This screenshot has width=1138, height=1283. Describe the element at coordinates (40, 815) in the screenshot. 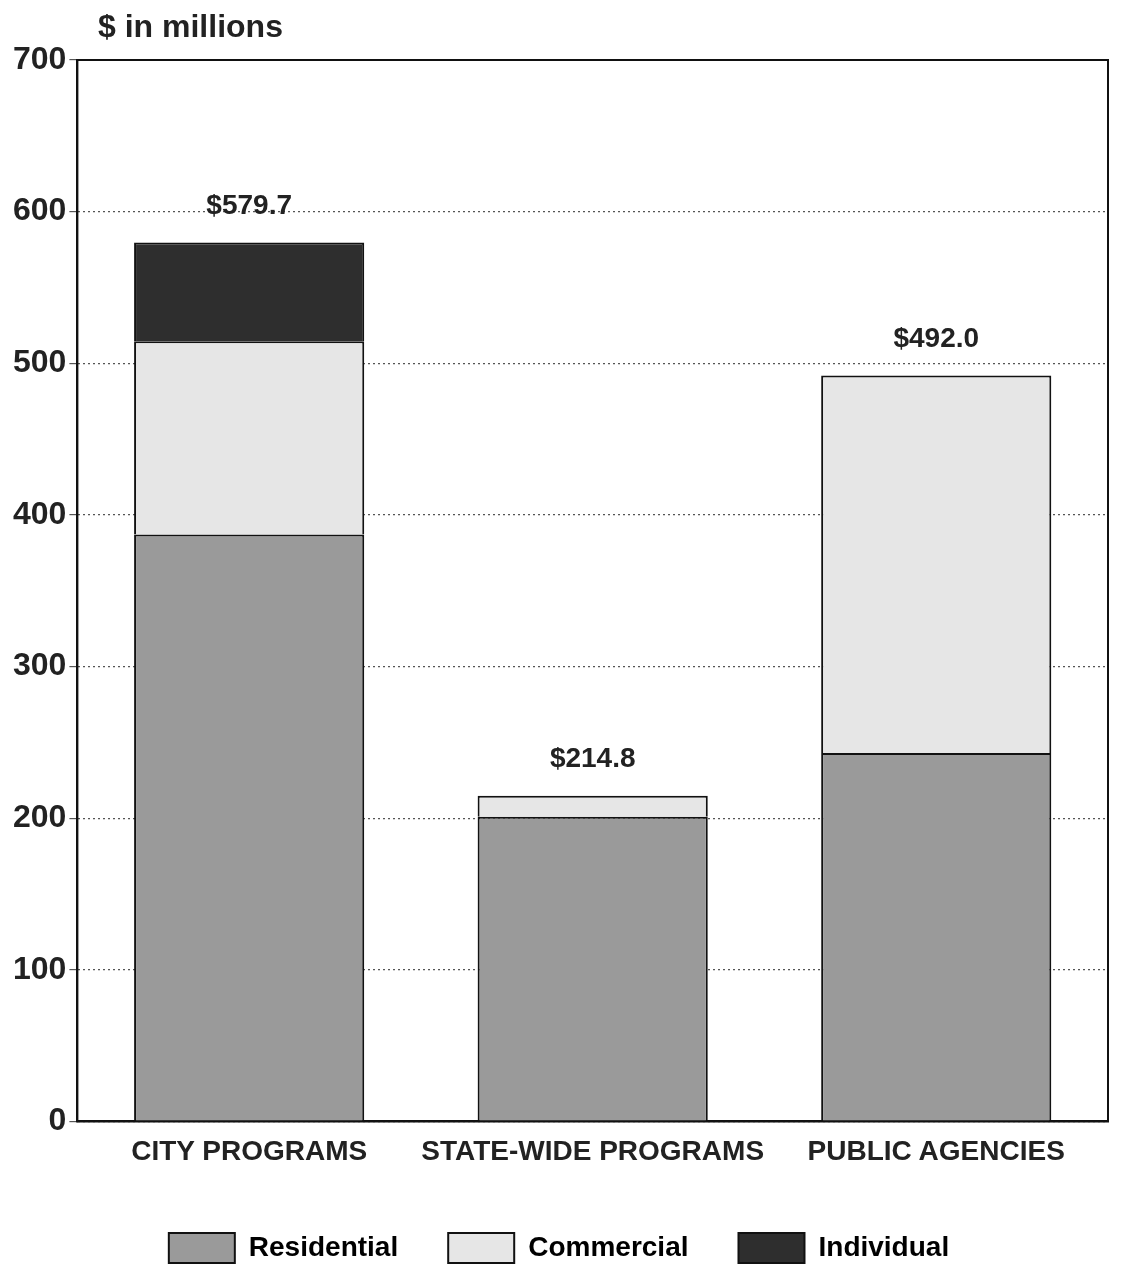

I see `y-tick-label: 200` at that location.